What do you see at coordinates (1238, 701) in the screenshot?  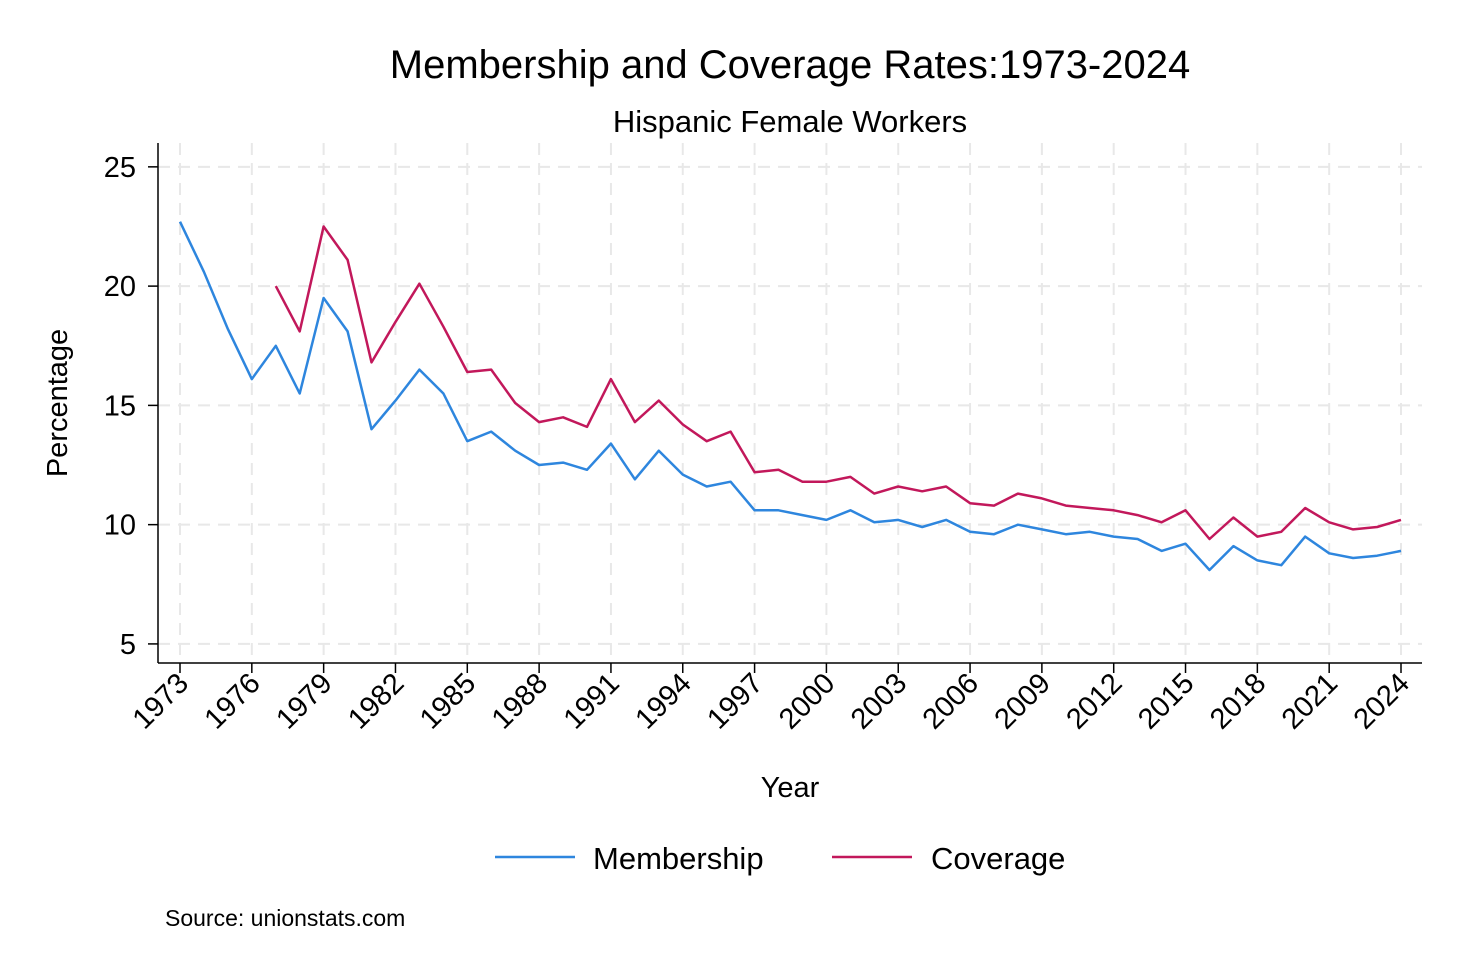 I see `x-tick-label: 2018` at bounding box center [1238, 701].